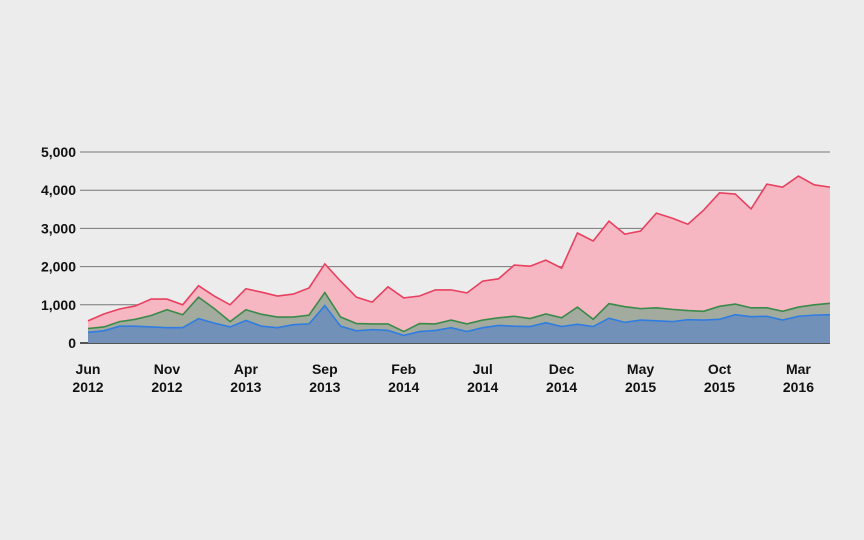  I want to click on area-fill, so click(459, 324).